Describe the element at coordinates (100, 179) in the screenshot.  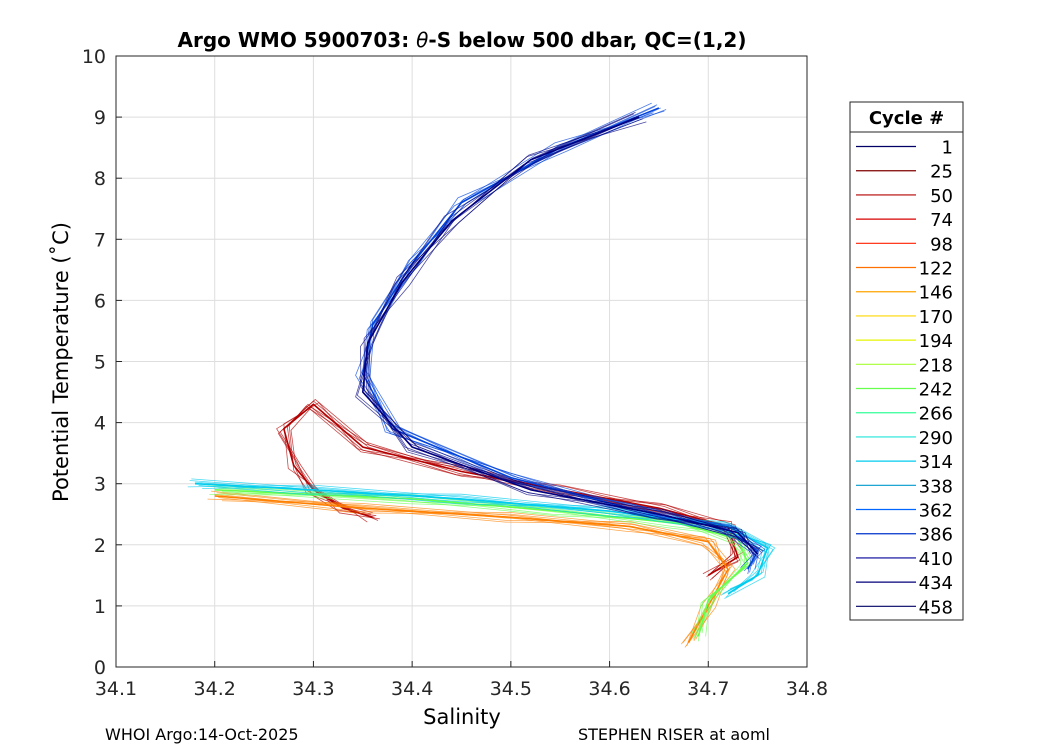
I see `y-tick-label: 8` at that location.